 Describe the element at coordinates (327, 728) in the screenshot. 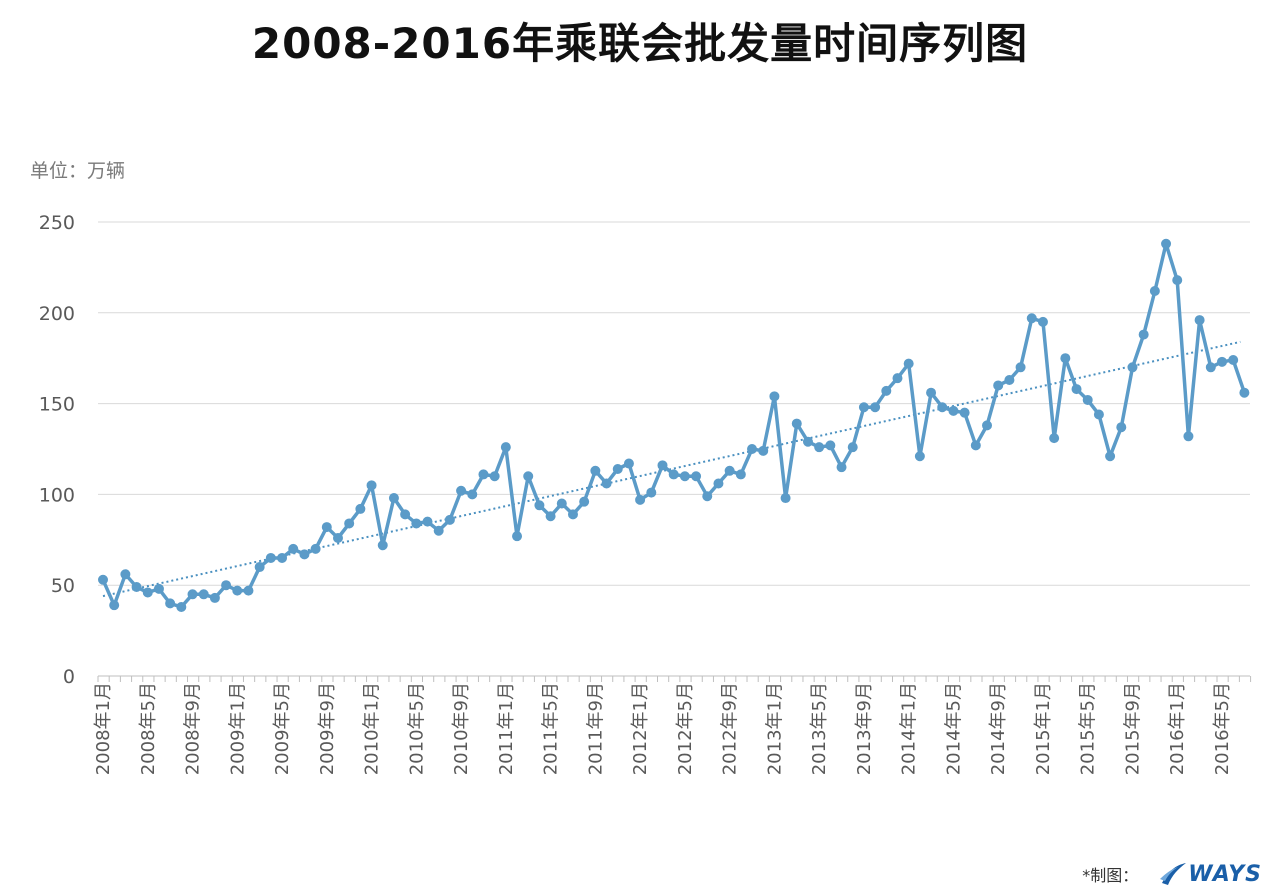

I see `x-tick-label: 2009年9月` at that location.